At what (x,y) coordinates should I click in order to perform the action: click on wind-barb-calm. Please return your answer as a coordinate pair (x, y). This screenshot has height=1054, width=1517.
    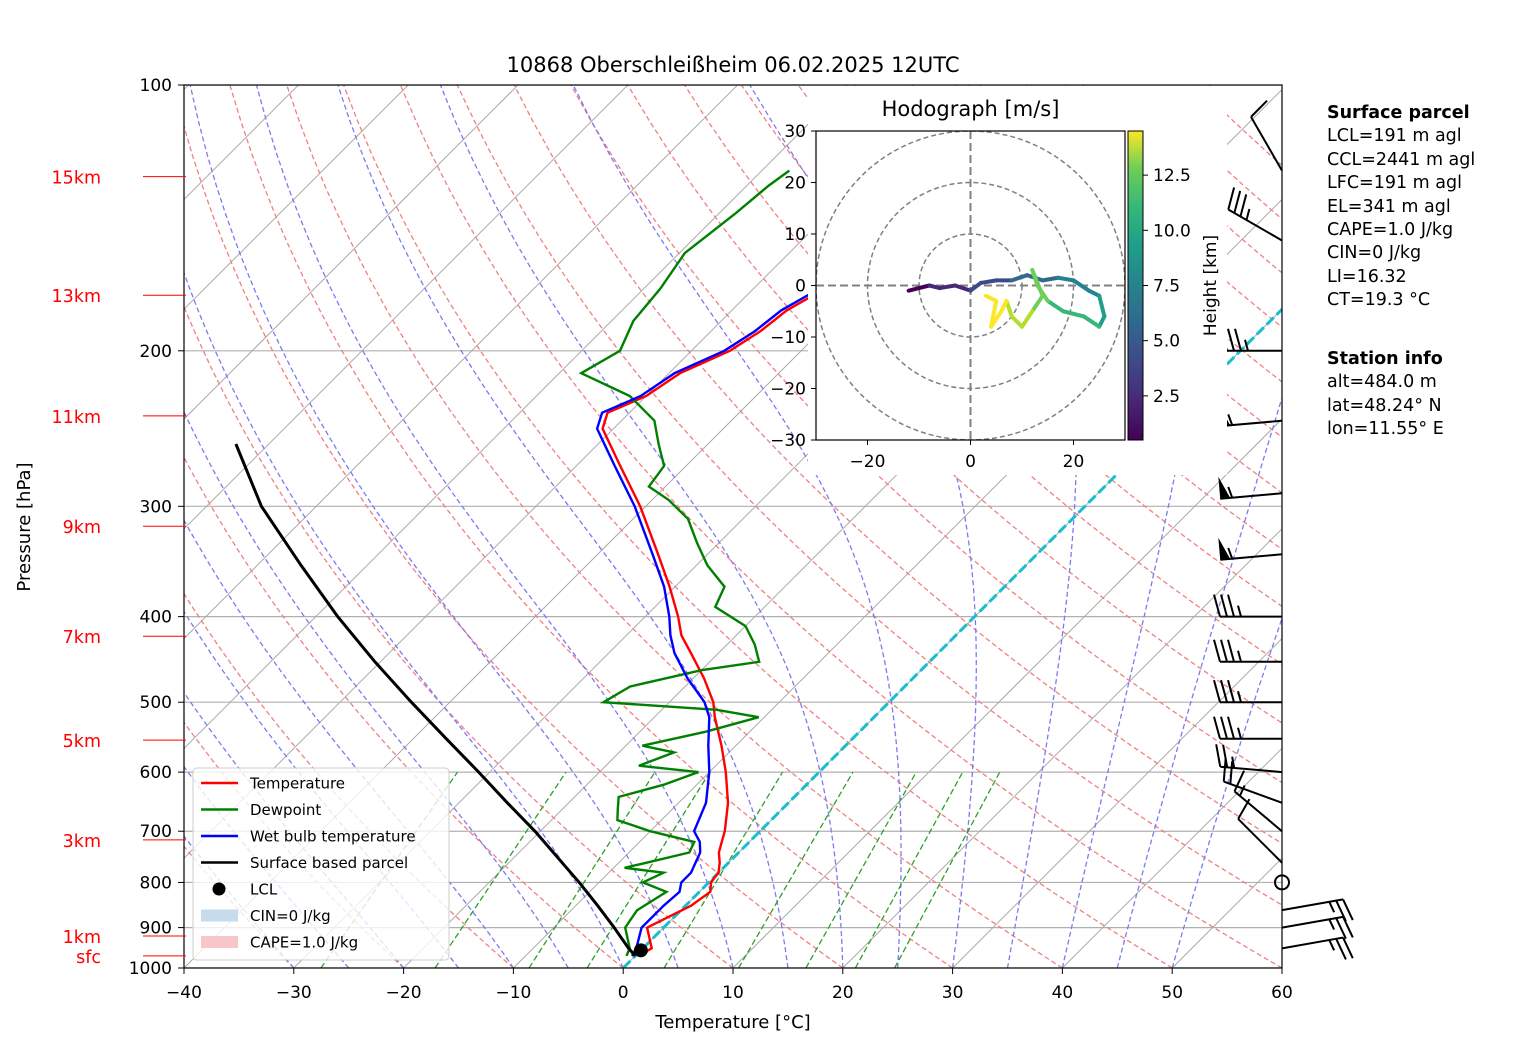
    Looking at the image, I should click on (1282, 882).